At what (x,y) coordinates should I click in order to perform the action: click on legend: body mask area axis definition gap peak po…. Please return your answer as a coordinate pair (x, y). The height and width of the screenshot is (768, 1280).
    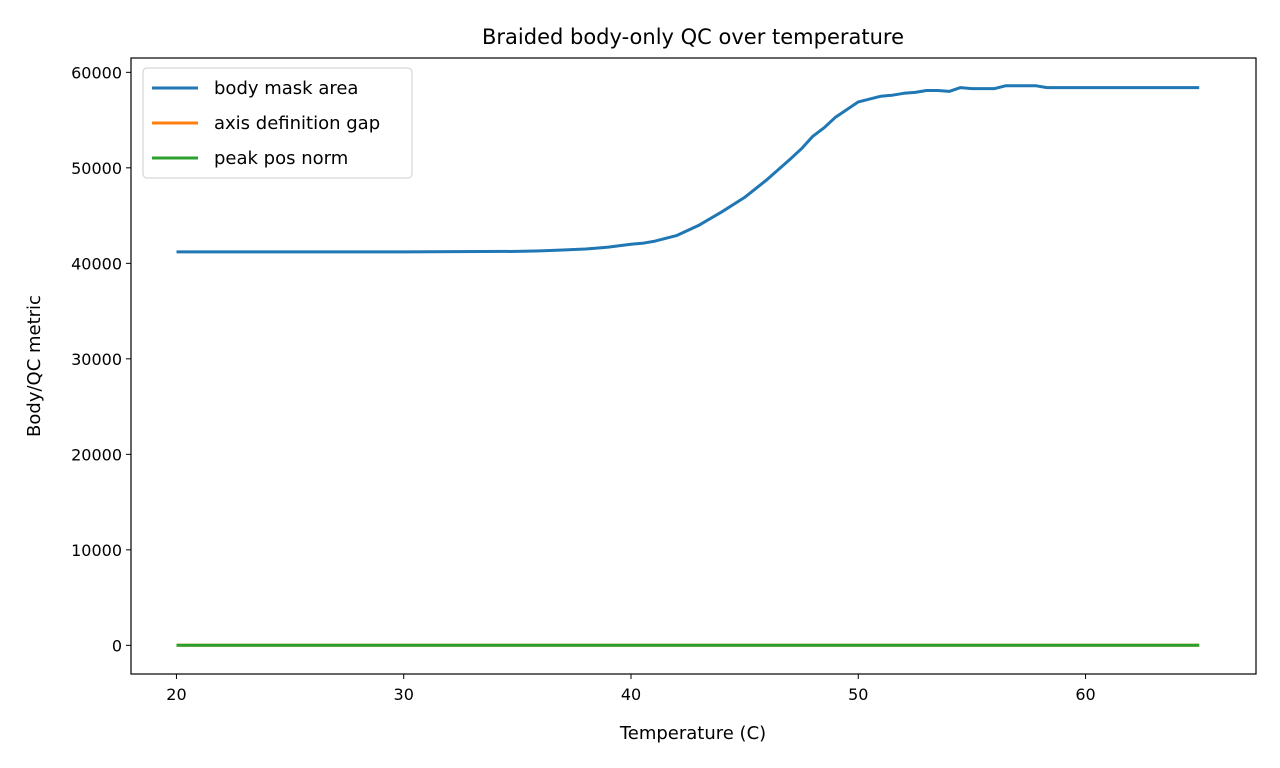
    Looking at the image, I should click on (277, 123).